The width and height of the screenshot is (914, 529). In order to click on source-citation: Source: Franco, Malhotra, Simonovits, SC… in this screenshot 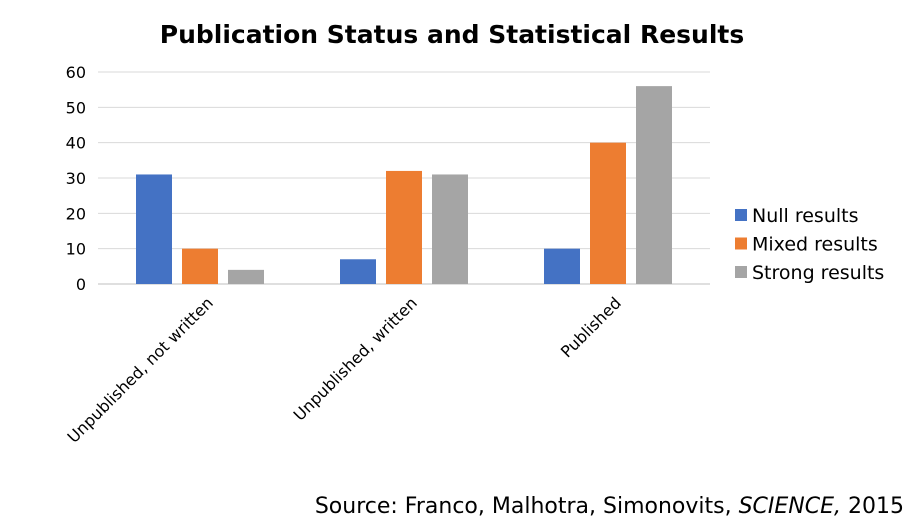, I will do `click(609, 506)`.